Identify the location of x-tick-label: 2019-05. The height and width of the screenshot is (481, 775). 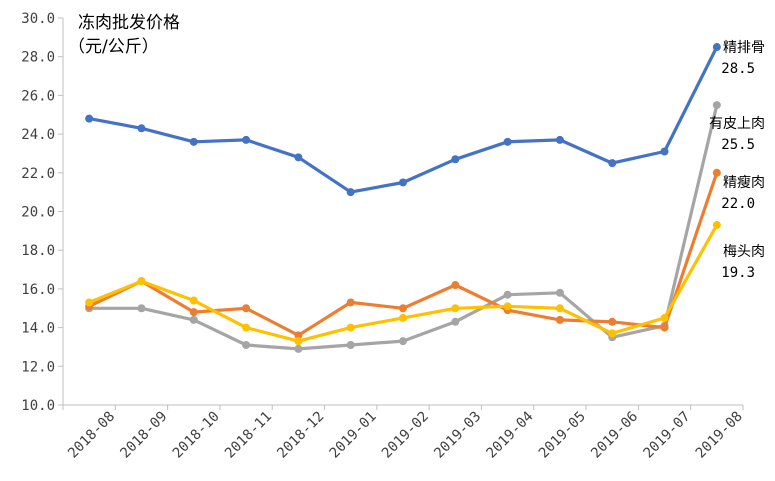
(562, 435).